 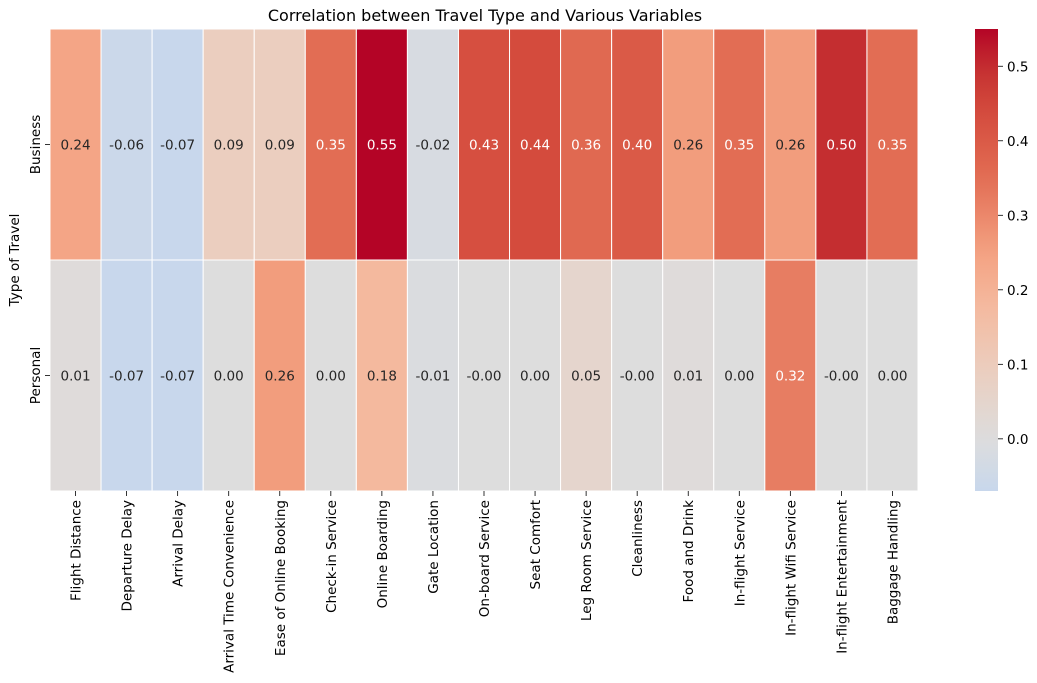 I want to click on x-tick-label: Check-in Service, so click(x=332, y=556).